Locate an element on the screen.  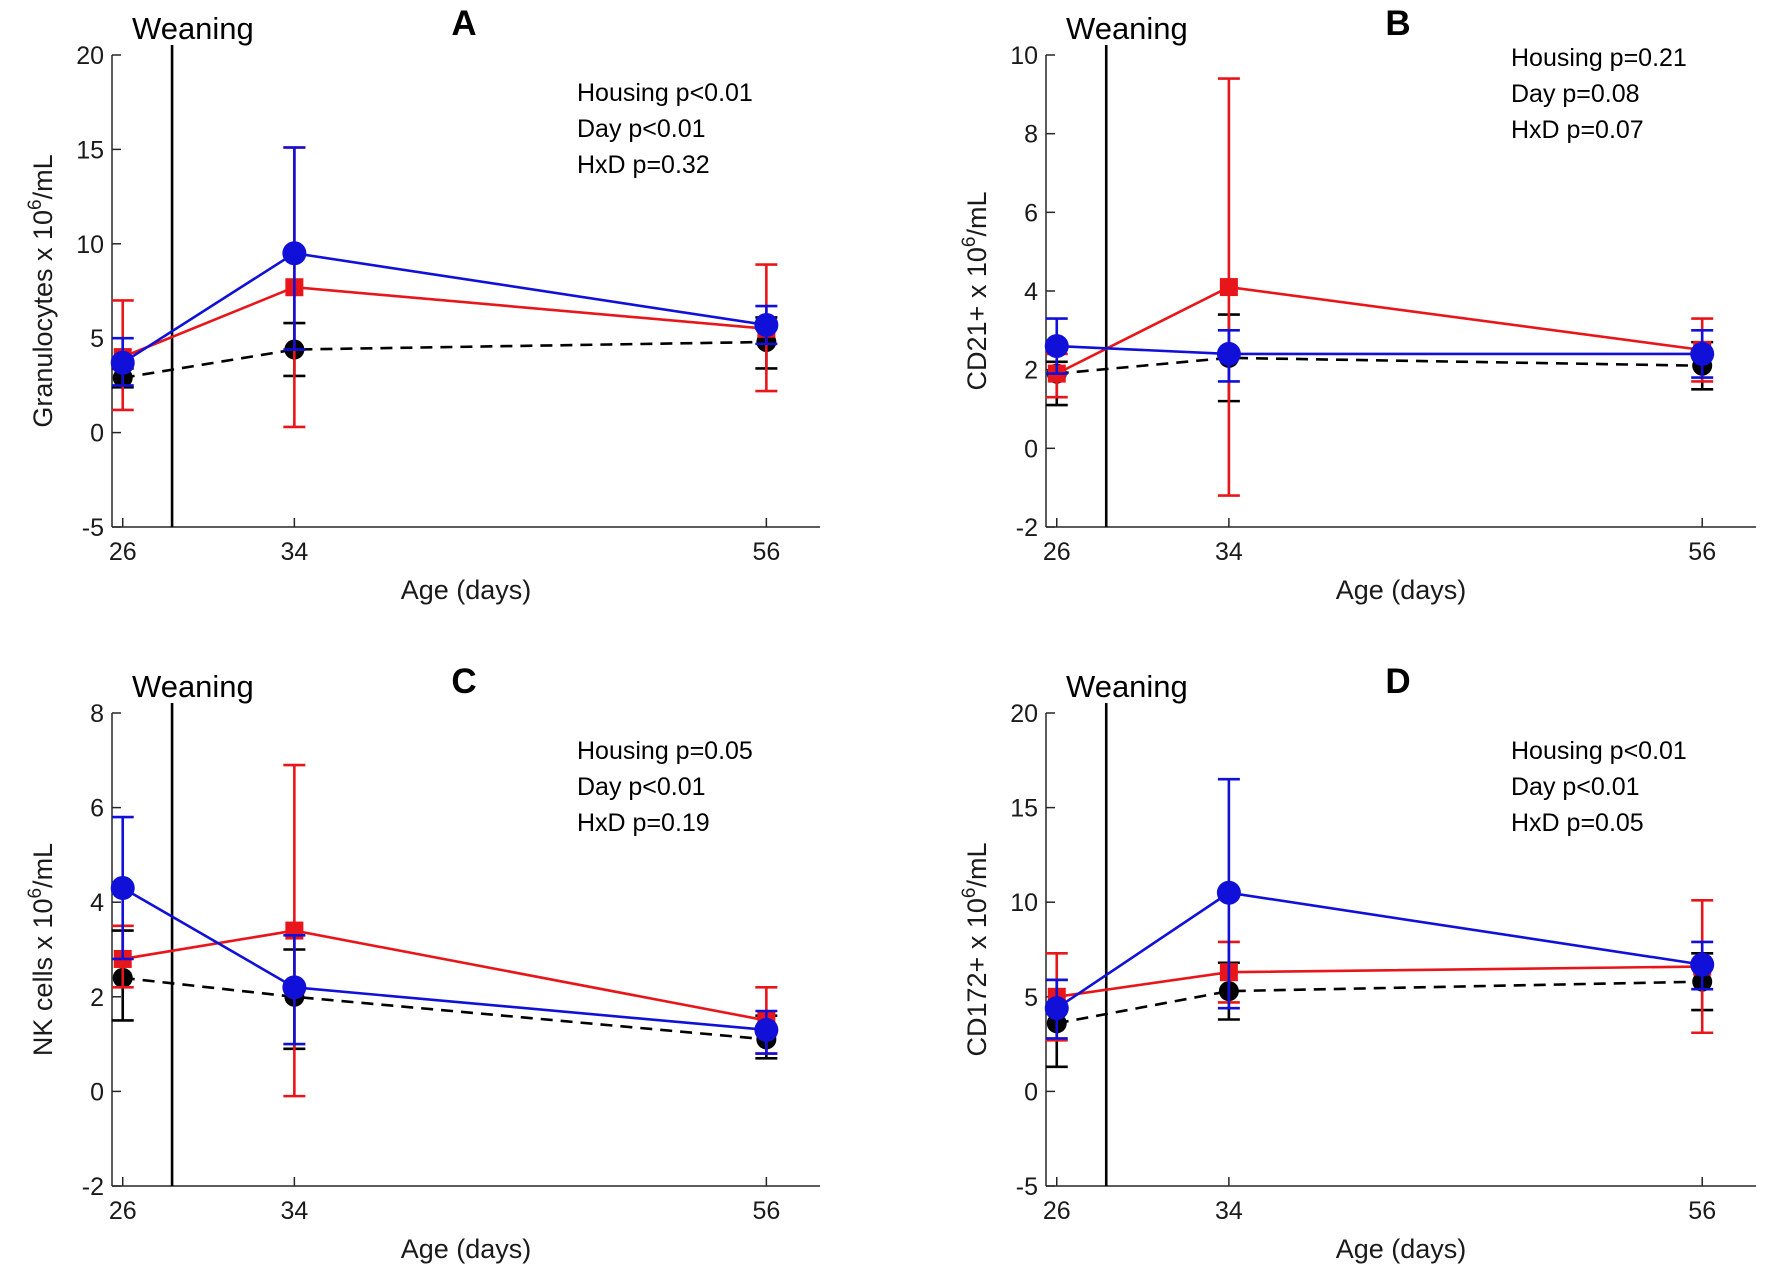
y-axis-label: NK cells x 106/mL is located at coordinates (41, 949).